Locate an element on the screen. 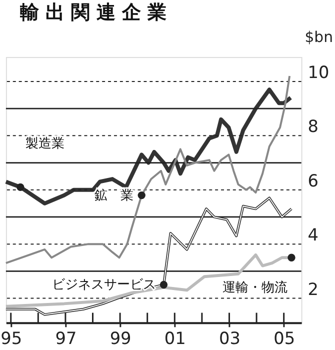  x-tick-label: 97 is located at coordinates (66, 338).